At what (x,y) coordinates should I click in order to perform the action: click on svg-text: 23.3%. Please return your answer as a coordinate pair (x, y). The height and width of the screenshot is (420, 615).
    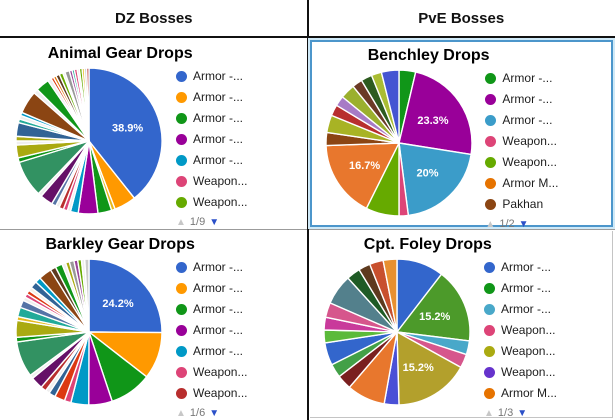
    Looking at the image, I should click on (432, 121).